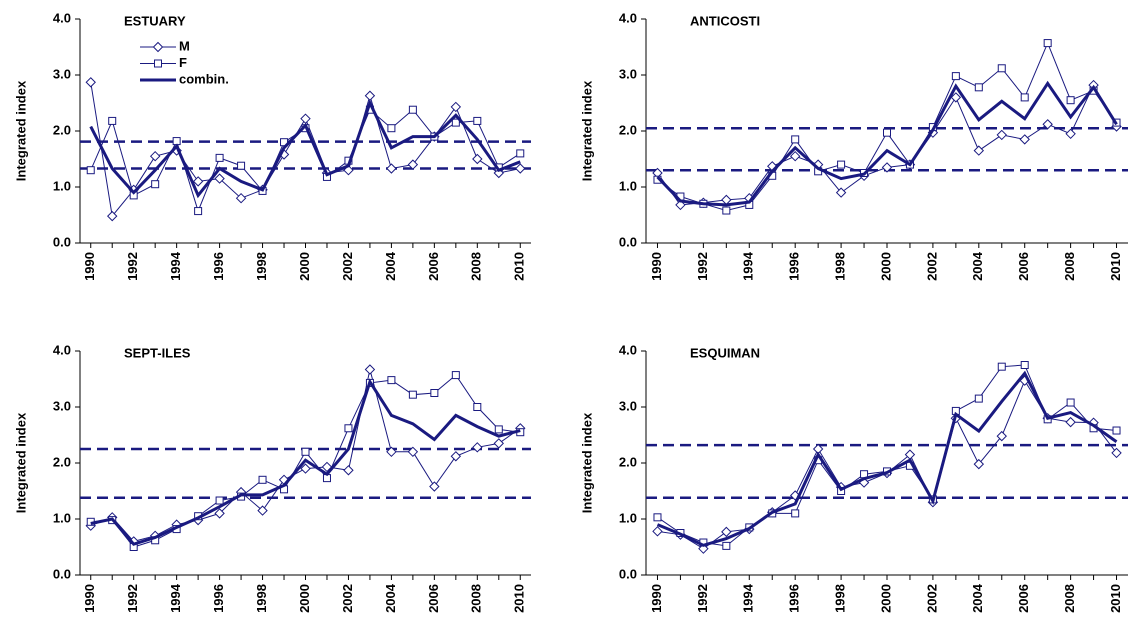  Describe the element at coordinates (155, 20) in the screenshot. I see `chart-title: ESTUARY` at that location.